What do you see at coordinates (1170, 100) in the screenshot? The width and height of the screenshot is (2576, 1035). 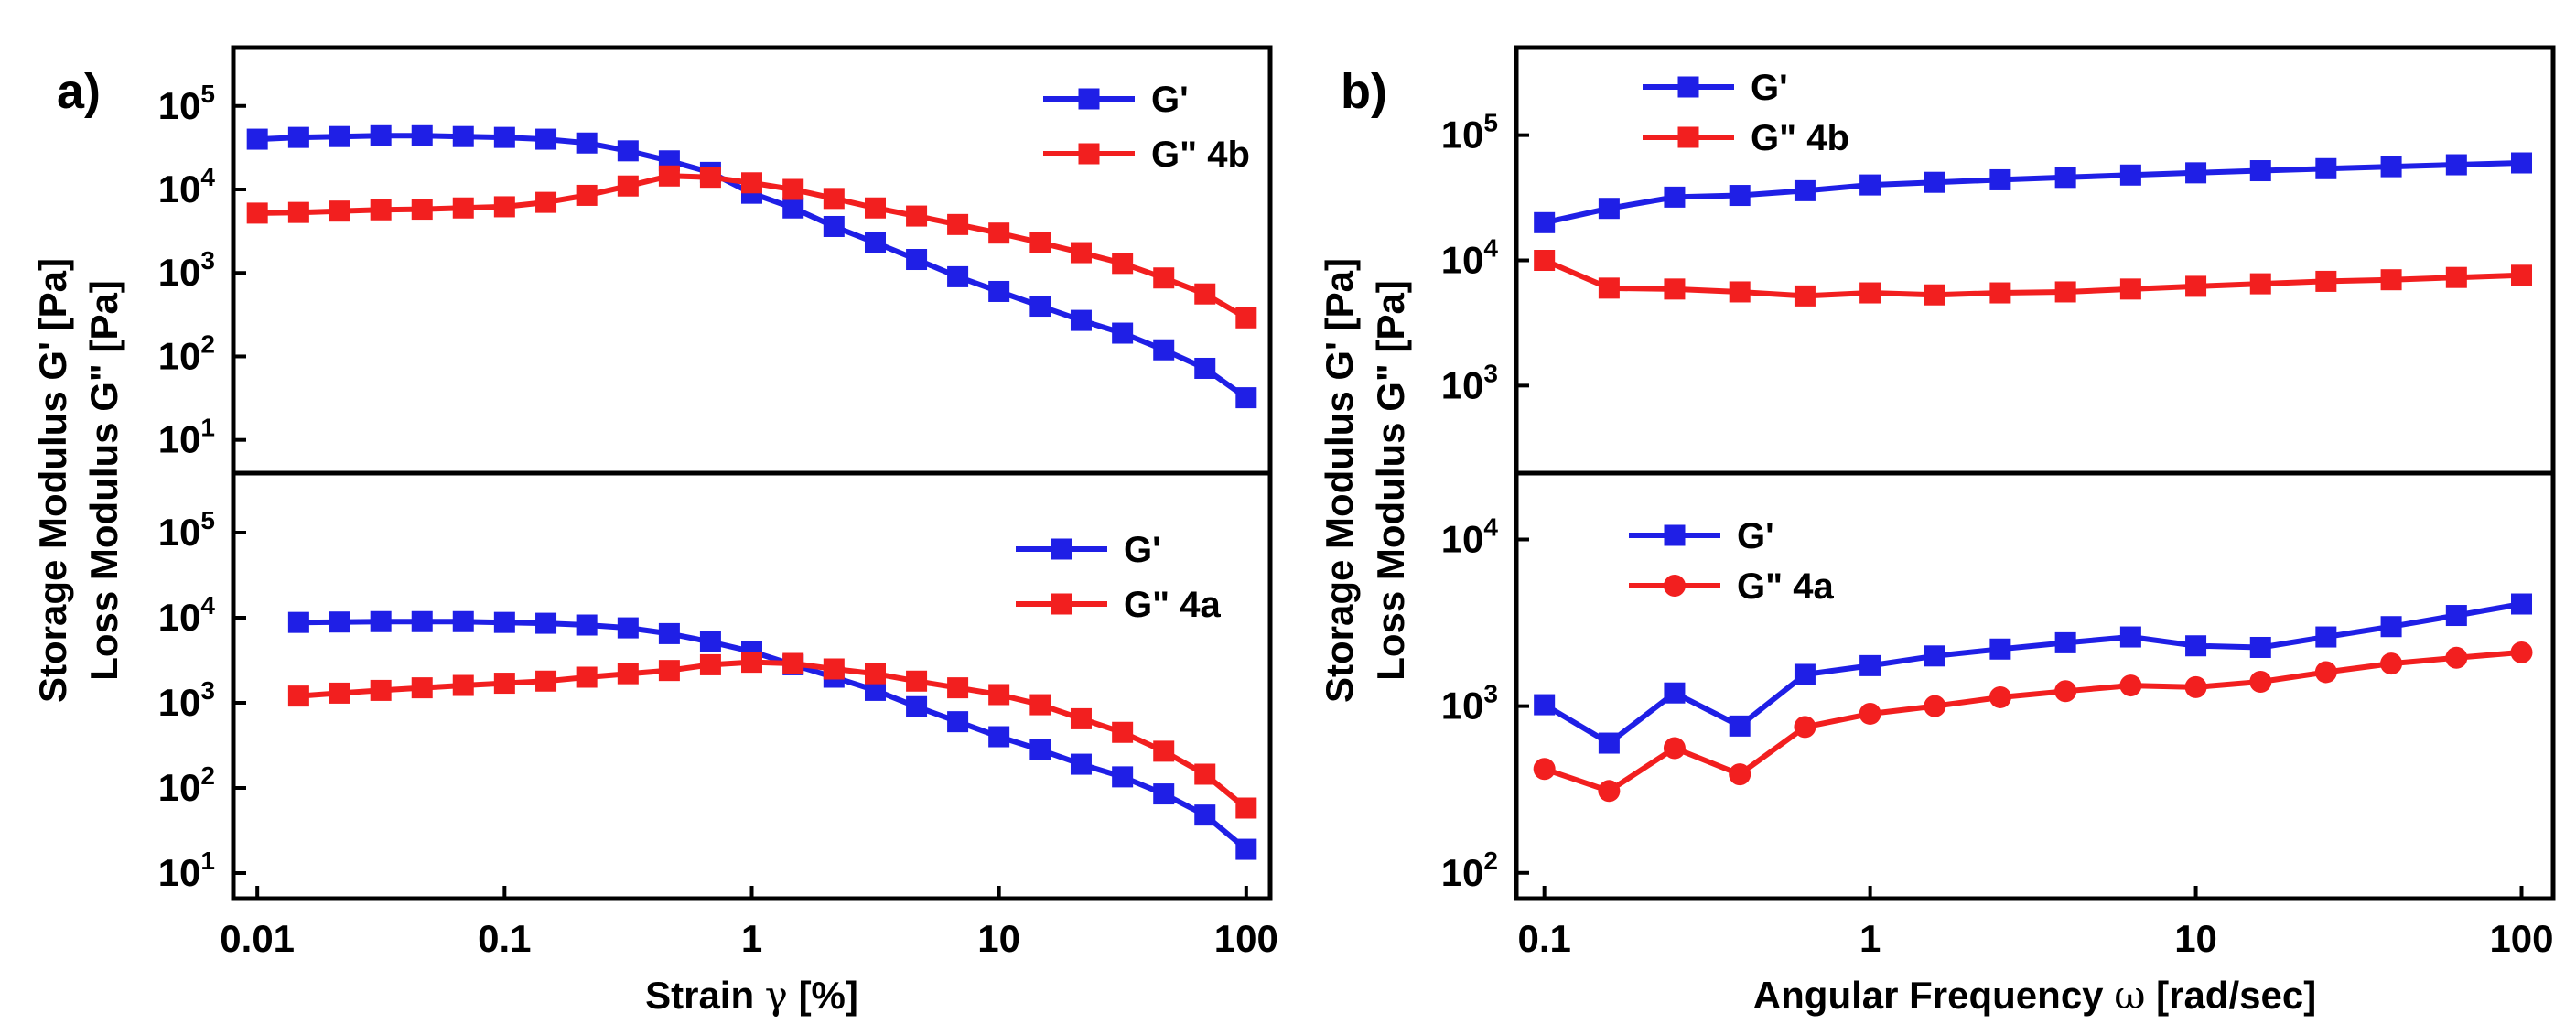 I see `legend-label-a_top-0: G'` at bounding box center [1170, 100].